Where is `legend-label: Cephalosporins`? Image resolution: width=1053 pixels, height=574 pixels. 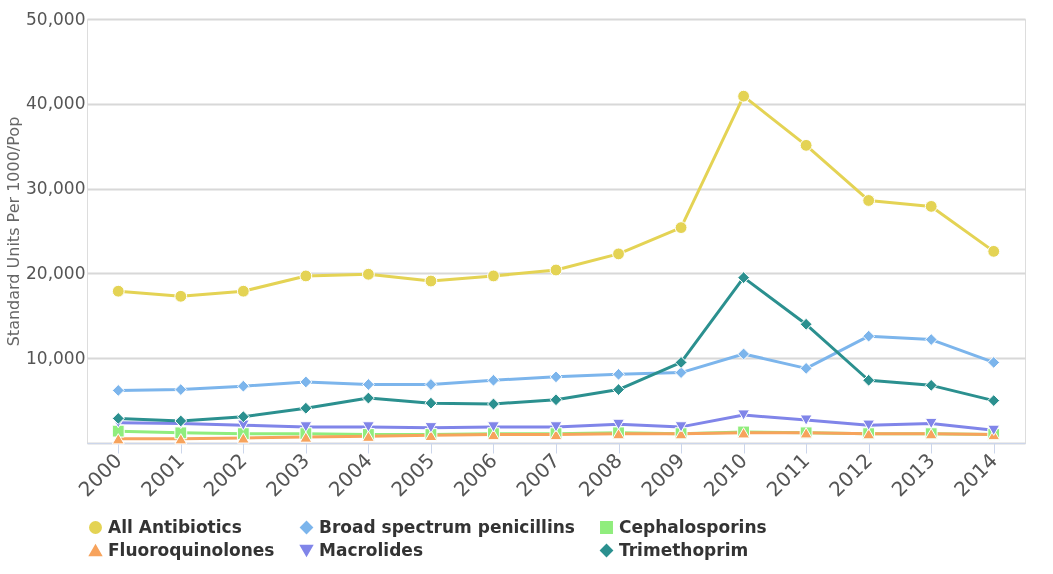 legend-label: Cephalosporins is located at coordinates (693, 526).